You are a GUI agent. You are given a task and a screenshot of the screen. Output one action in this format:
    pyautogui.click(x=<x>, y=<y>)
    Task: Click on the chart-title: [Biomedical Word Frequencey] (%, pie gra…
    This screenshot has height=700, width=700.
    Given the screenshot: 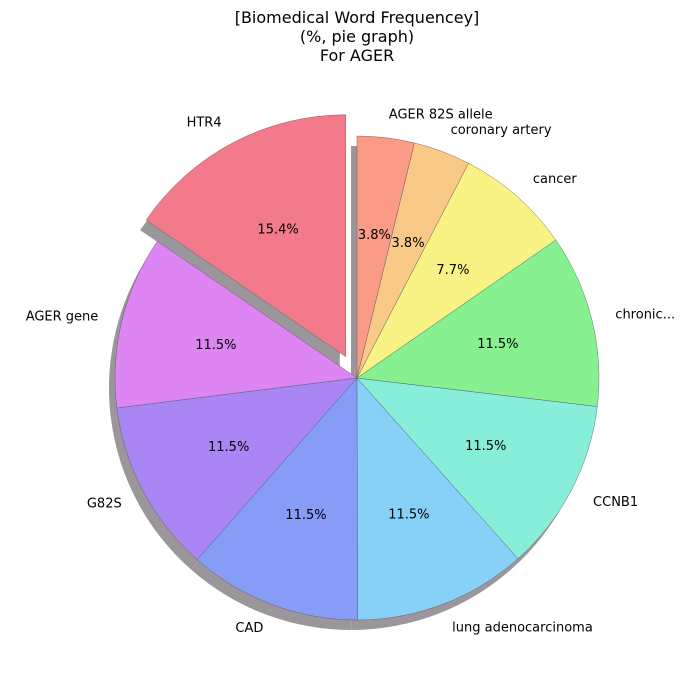 What is the action you would take?
    pyautogui.click(x=350, y=36)
    